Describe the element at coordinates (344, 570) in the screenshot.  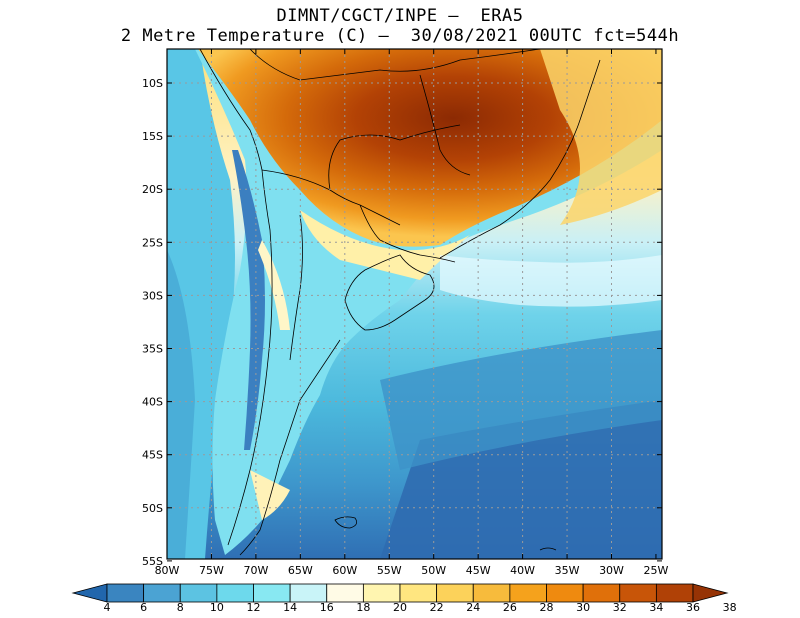
I see `lon-label-60W: 60W` at that location.